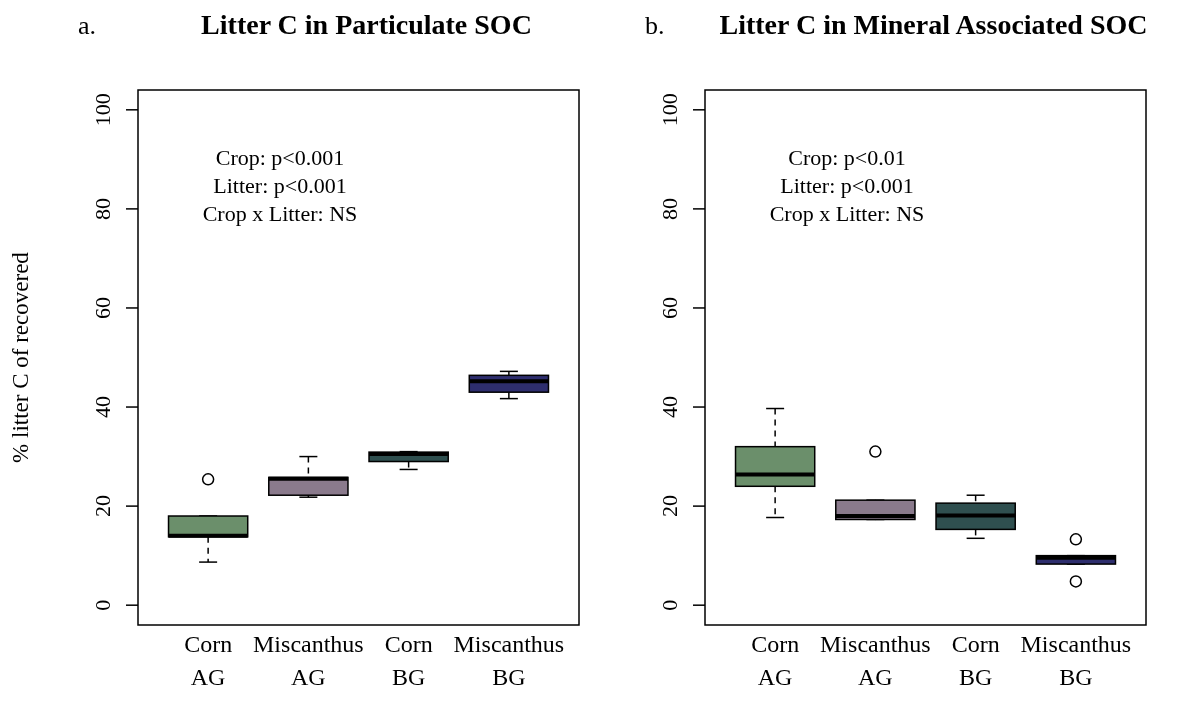  I want to click on text: b., so click(655, 25).